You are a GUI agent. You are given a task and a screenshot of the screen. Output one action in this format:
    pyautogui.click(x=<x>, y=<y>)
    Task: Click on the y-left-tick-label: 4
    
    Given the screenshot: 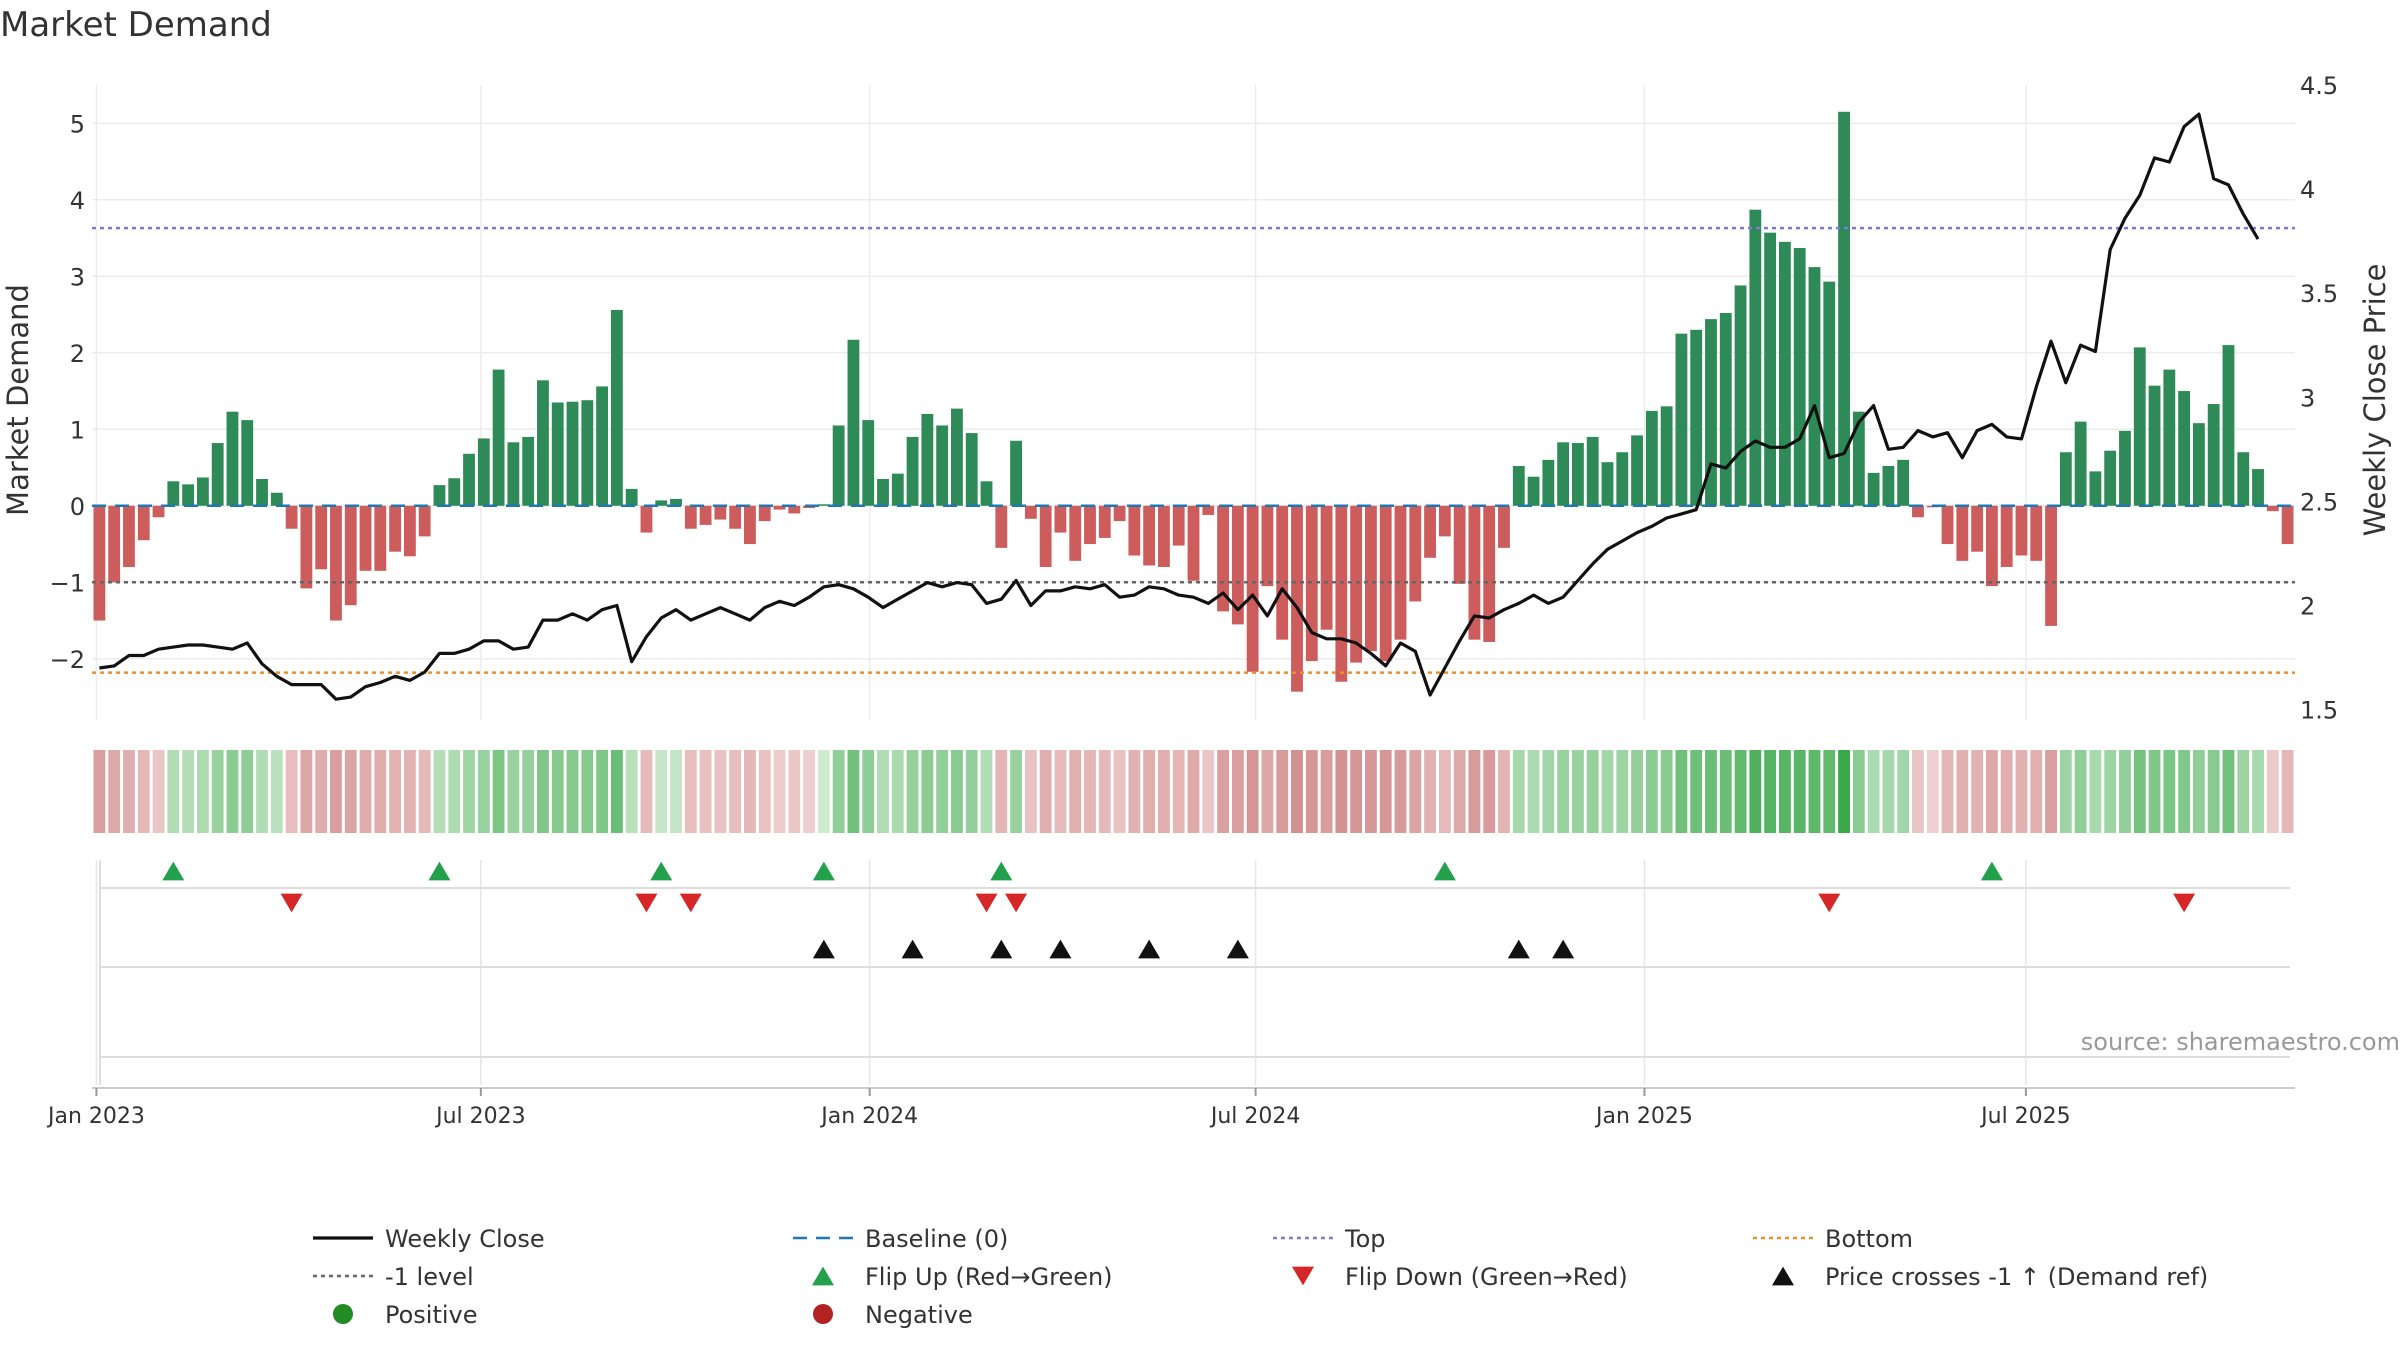 What is the action you would take?
    pyautogui.click(x=77, y=201)
    